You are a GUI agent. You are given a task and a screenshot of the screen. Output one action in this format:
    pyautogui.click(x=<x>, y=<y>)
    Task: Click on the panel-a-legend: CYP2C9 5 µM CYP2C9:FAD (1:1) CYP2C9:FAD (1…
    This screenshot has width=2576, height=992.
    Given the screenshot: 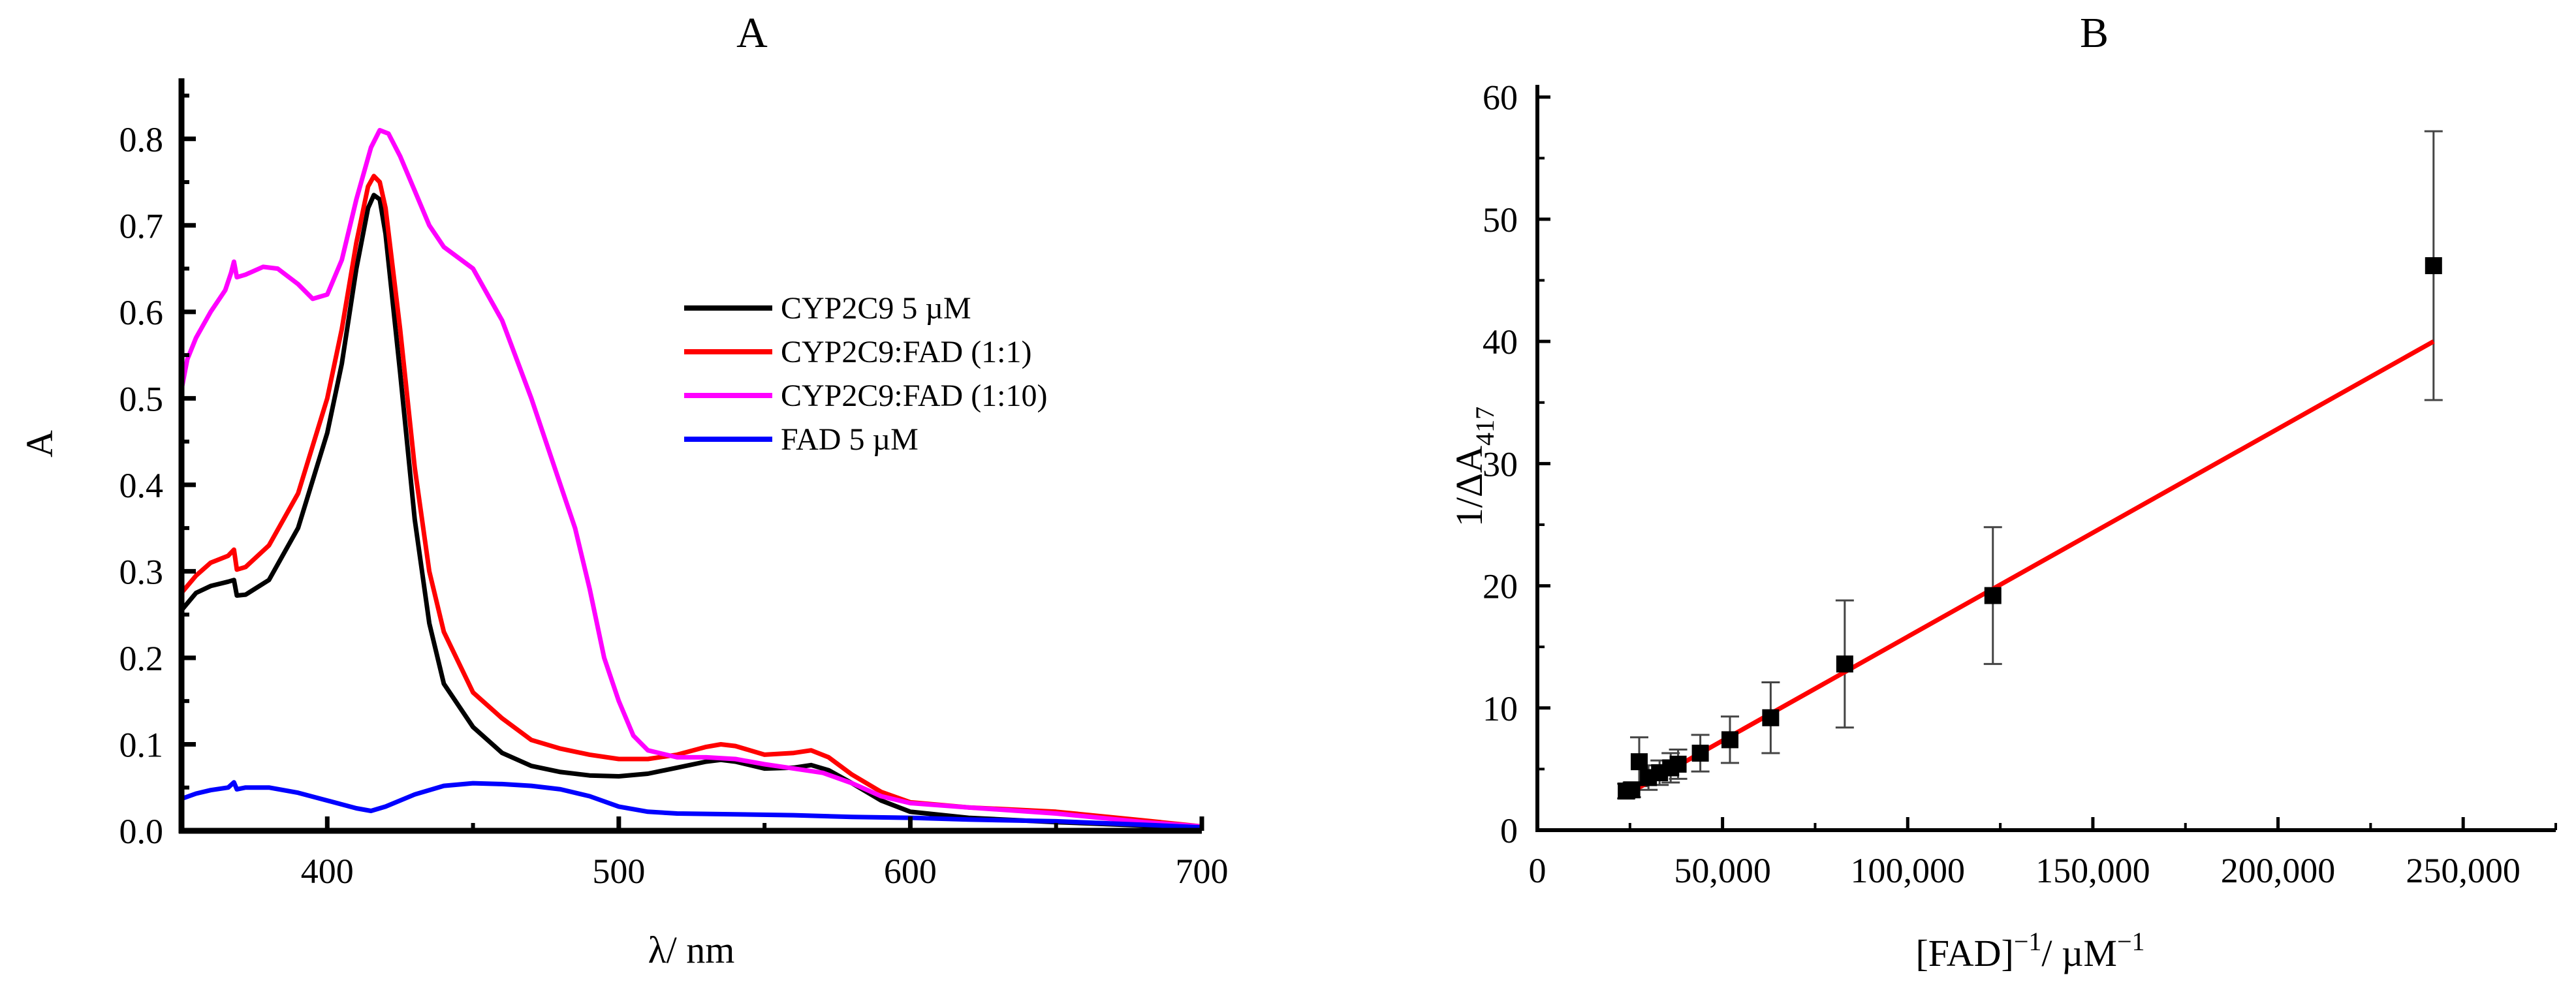 What is the action you would take?
    pyautogui.click(x=866, y=374)
    